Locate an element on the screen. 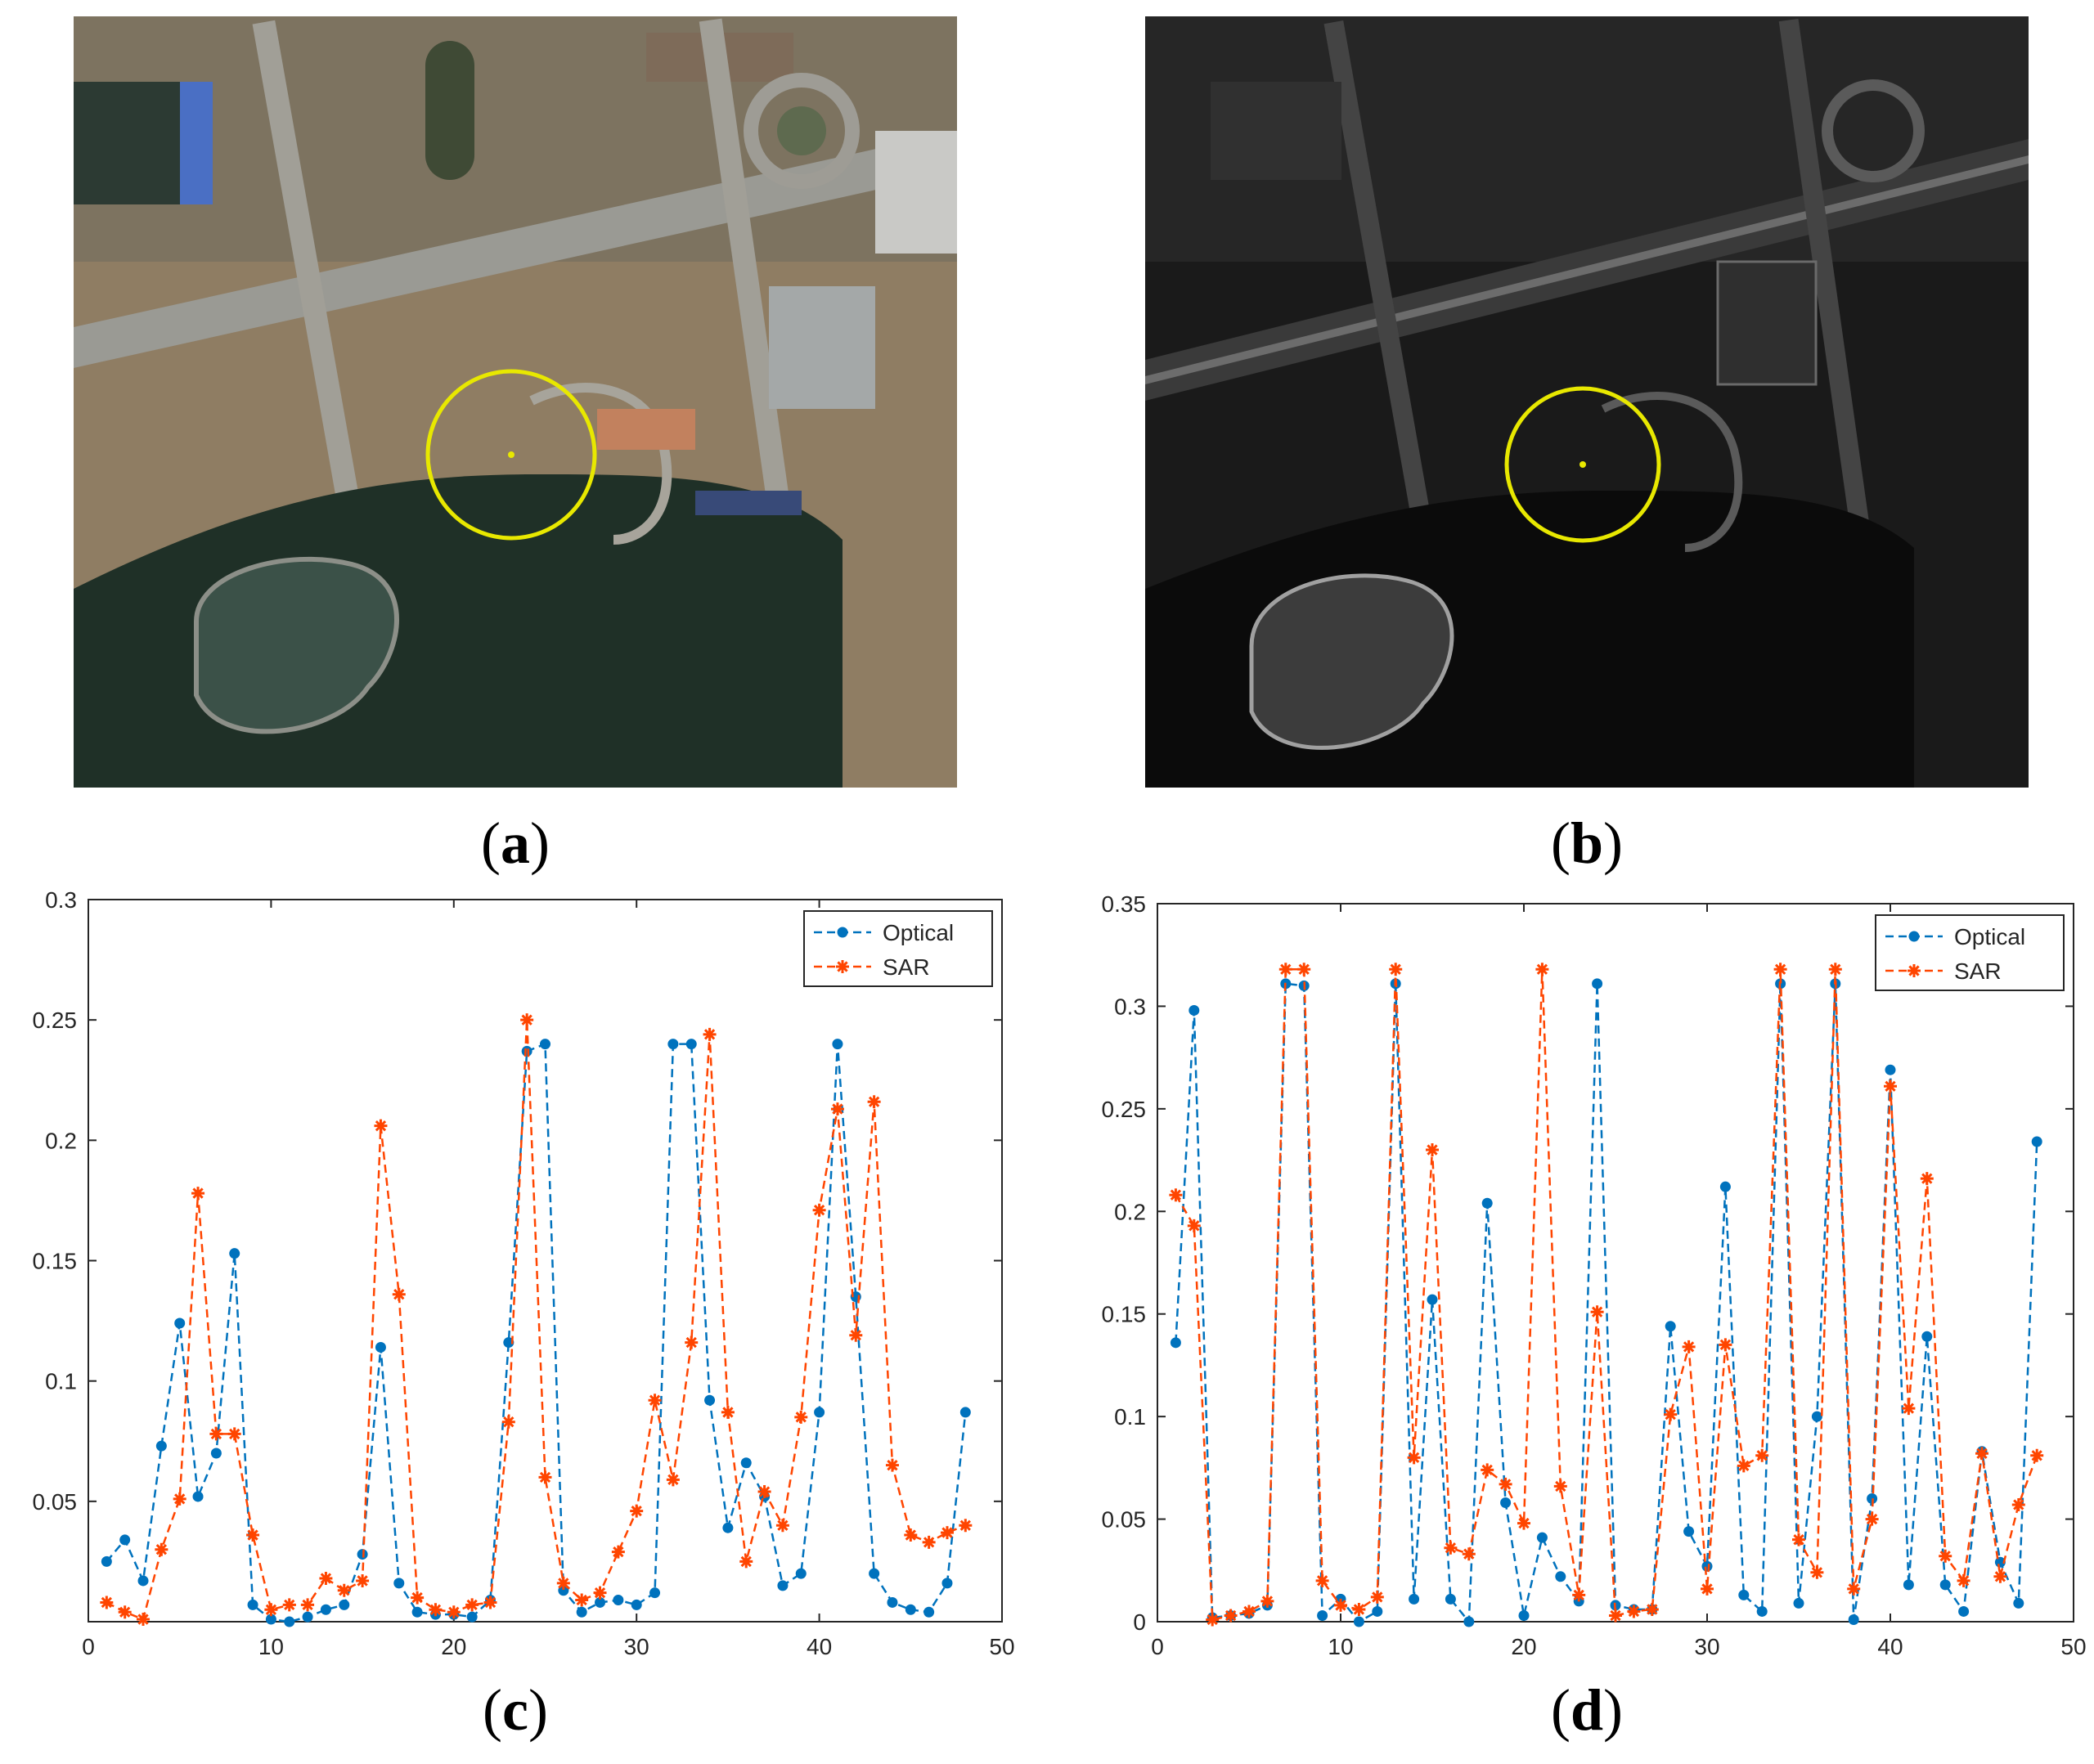  y-tick-label: 0.25 is located at coordinates (1125, 1109).